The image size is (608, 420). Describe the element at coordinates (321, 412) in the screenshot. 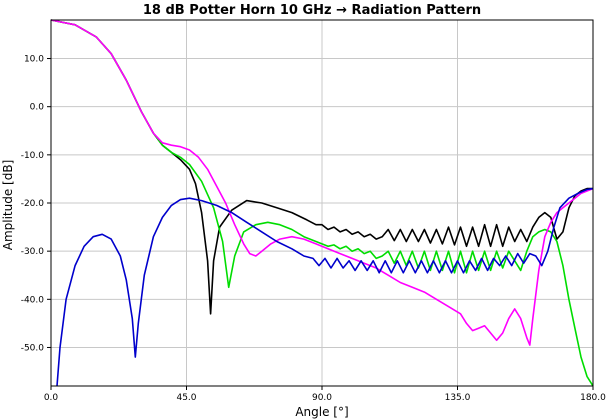

I see `x-axis-label: Angle [°]` at that location.